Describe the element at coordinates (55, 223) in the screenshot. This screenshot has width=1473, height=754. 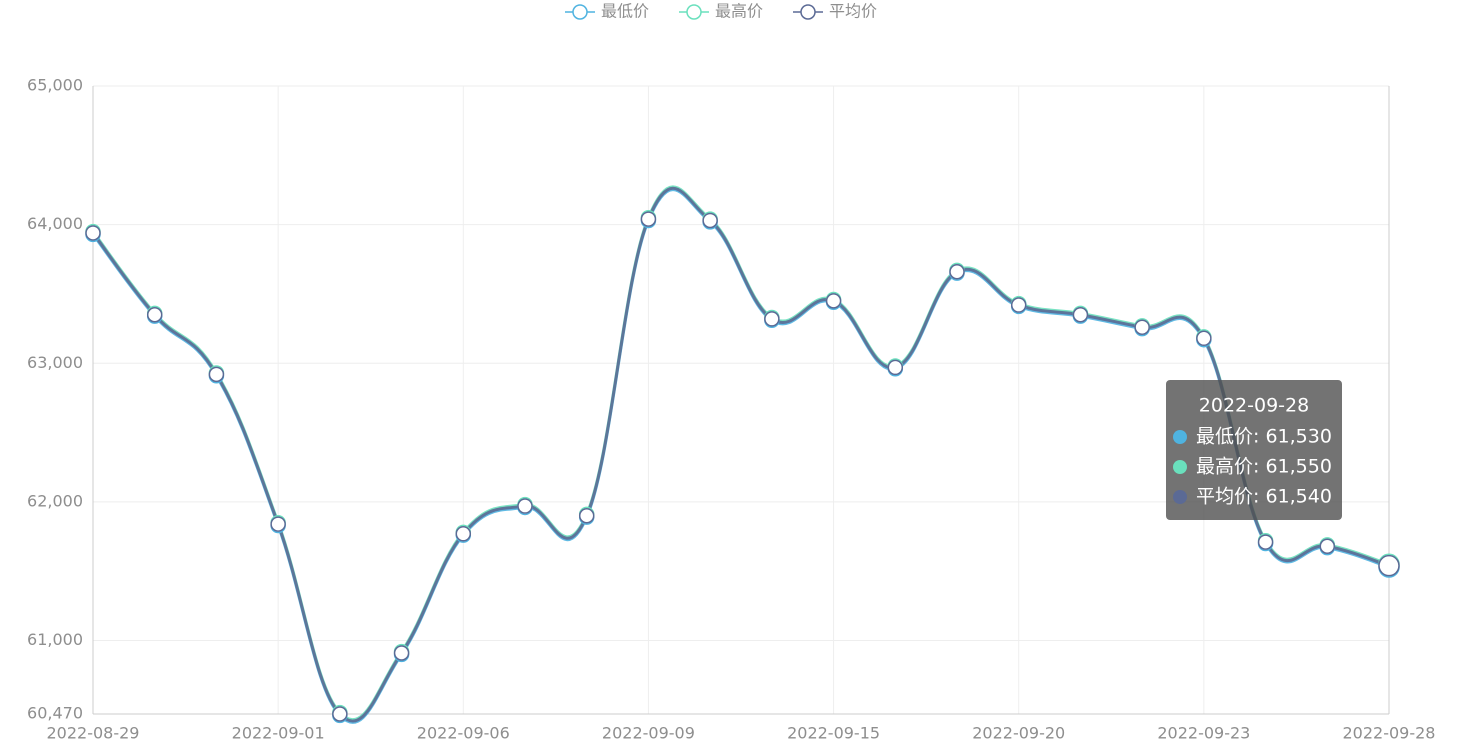
I see `y-tick-label: 64,000` at that location.